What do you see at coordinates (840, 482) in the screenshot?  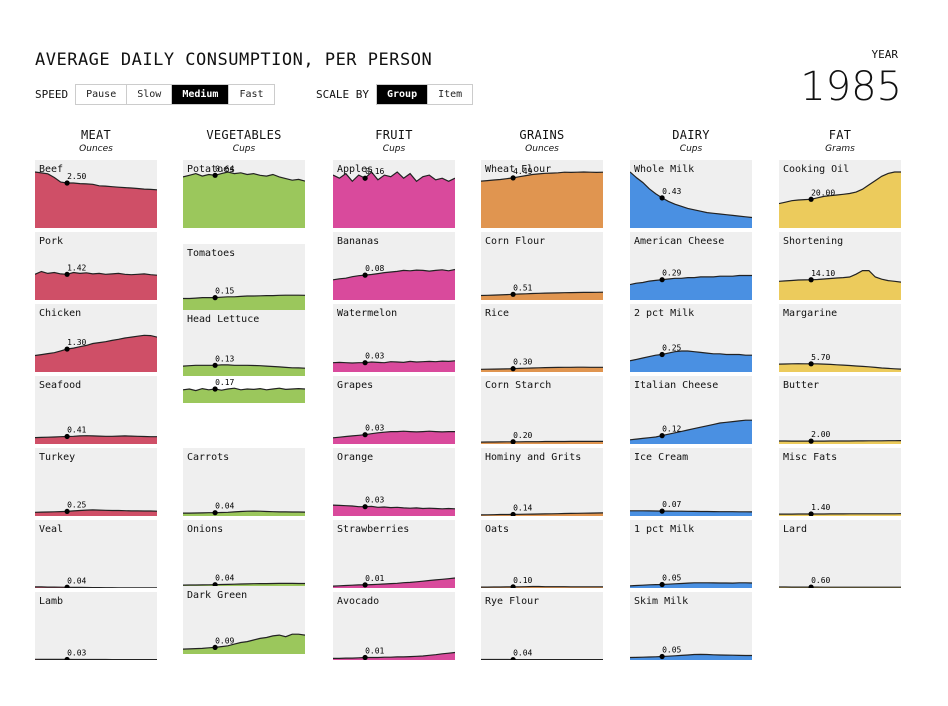 I see `item-chart-misc-fats: 1.40 Misc Fats` at bounding box center [840, 482].